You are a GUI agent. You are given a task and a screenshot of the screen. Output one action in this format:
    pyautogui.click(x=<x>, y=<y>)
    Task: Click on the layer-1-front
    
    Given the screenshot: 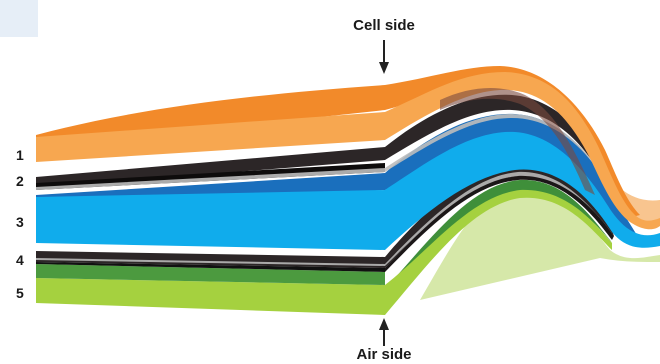 What is the action you would take?
    pyautogui.click(x=210, y=137)
    